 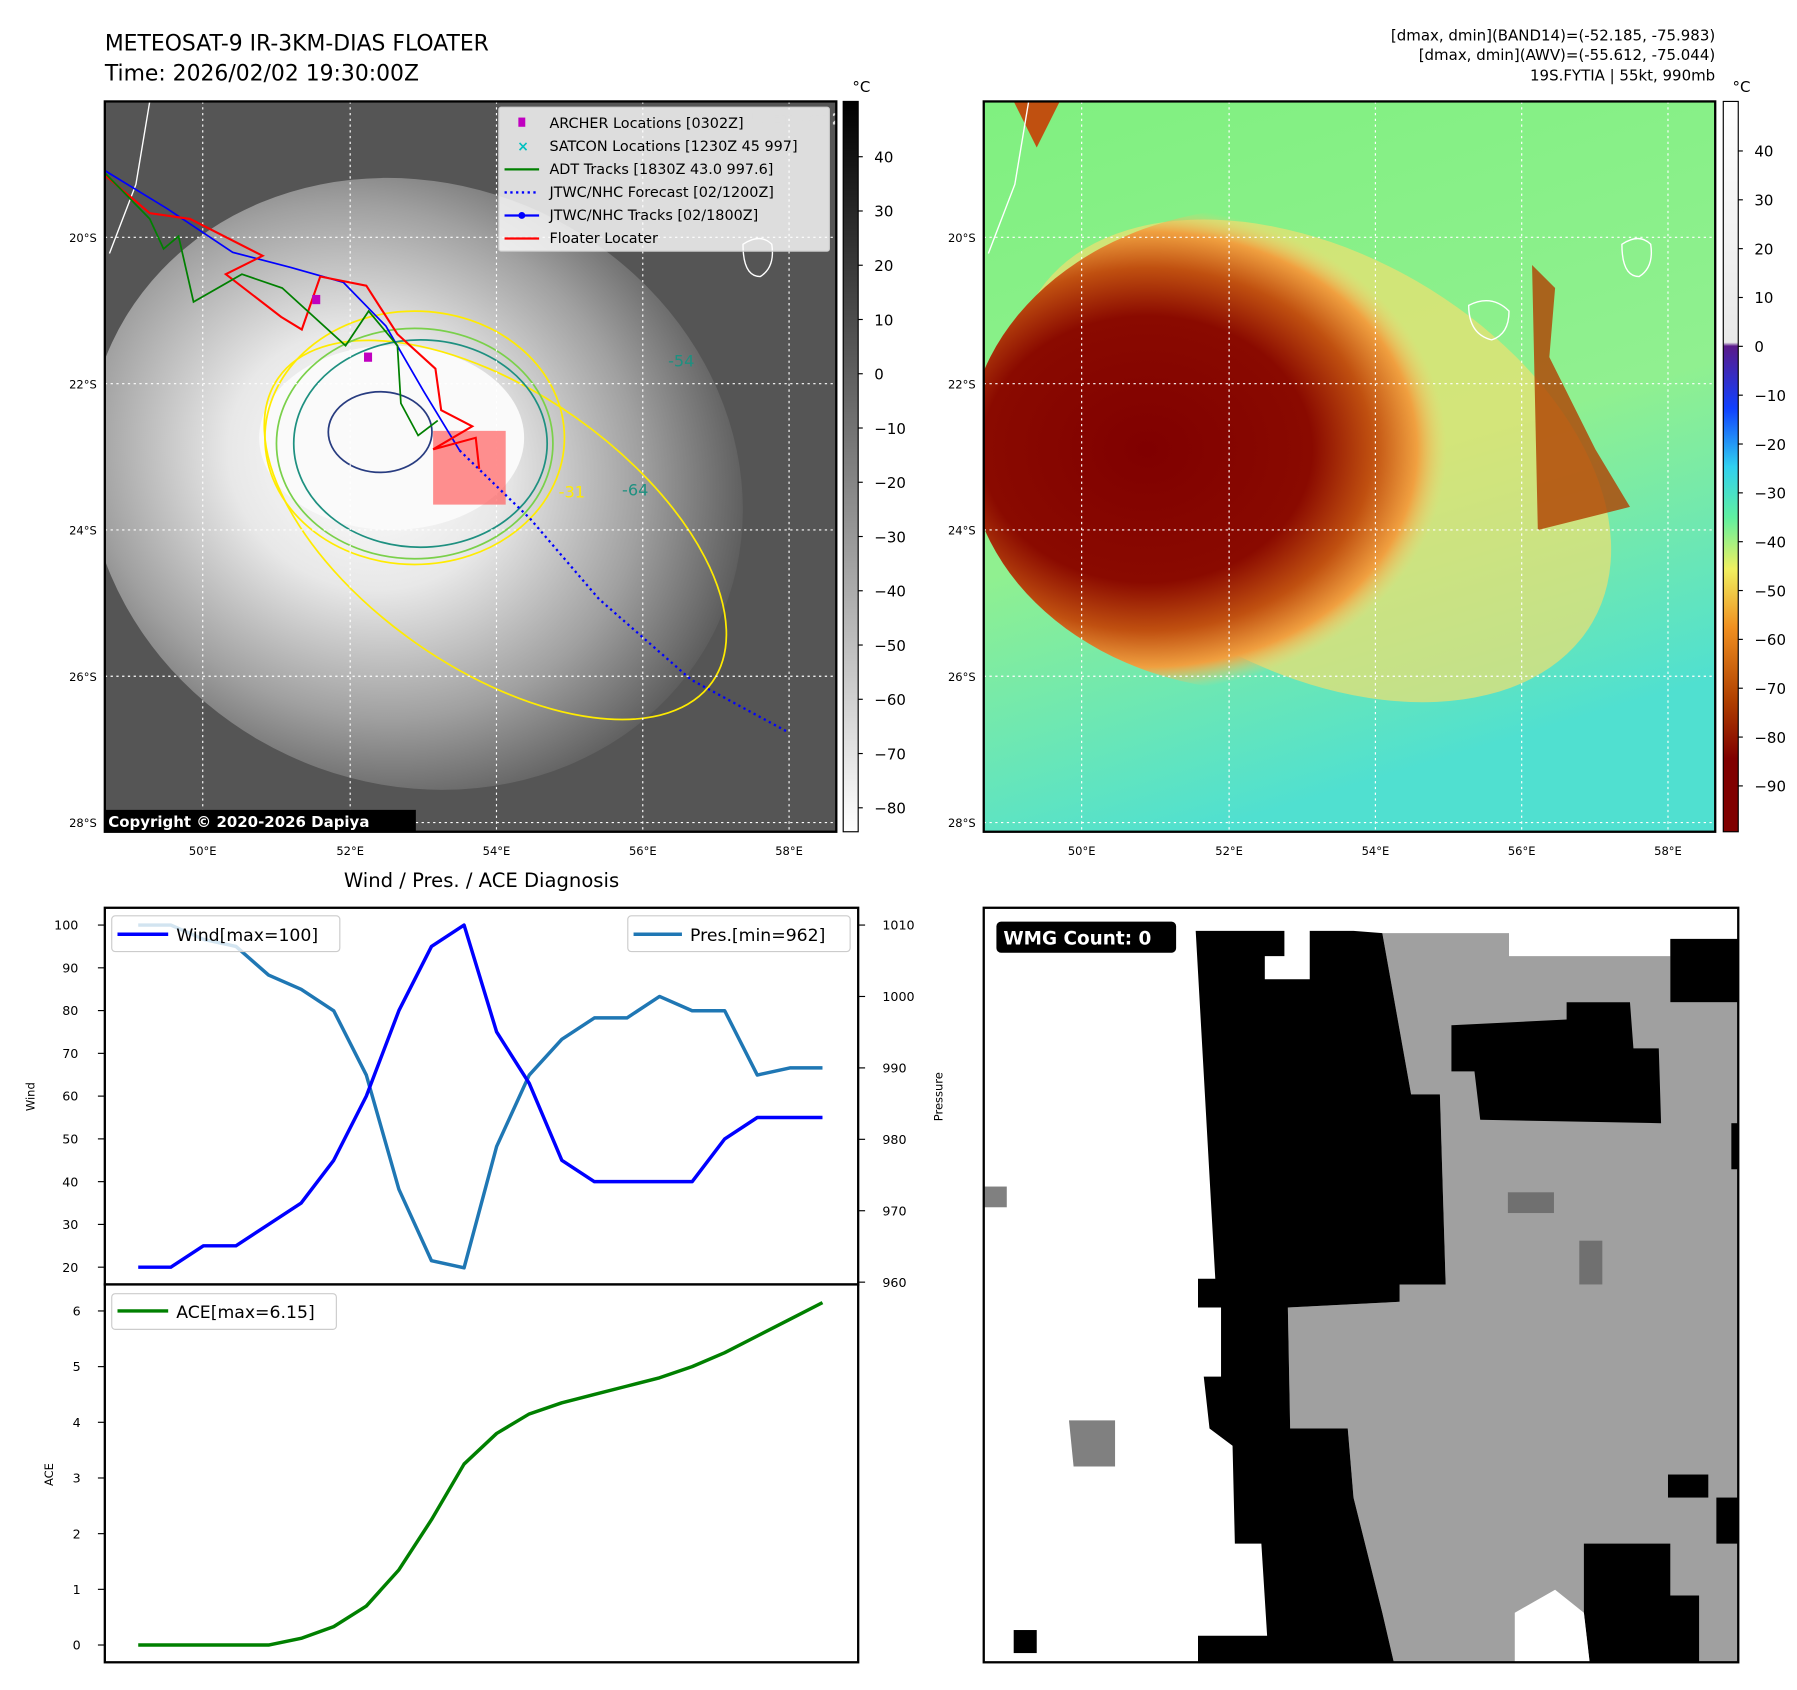 I want to click on ace-tick-label: 0, so click(x=77, y=1645).